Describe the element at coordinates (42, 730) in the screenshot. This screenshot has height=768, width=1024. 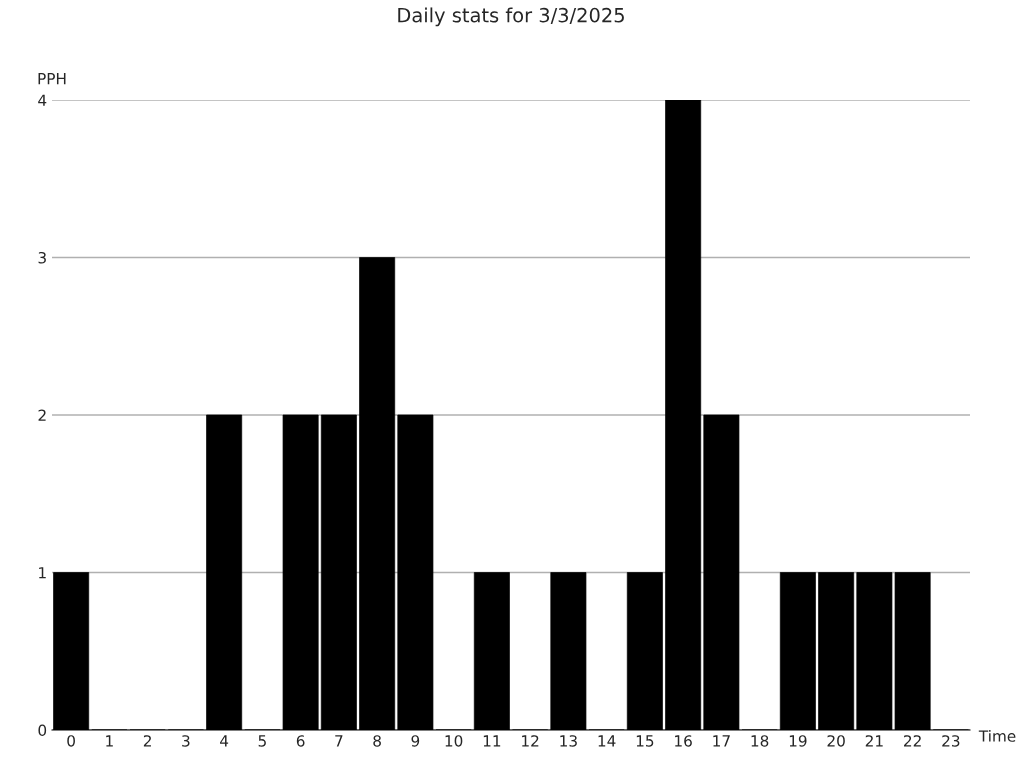
I see `y-tick-label: 0` at that location.